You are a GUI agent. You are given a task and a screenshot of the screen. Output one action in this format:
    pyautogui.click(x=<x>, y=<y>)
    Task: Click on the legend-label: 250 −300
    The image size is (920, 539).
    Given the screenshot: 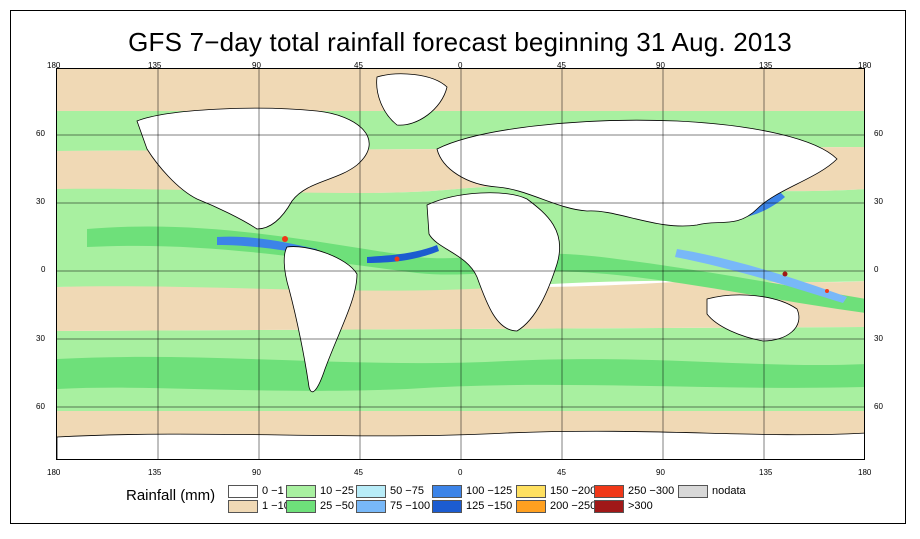 What is the action you would take?
    pyautogui.click(x=651, y=491)
    